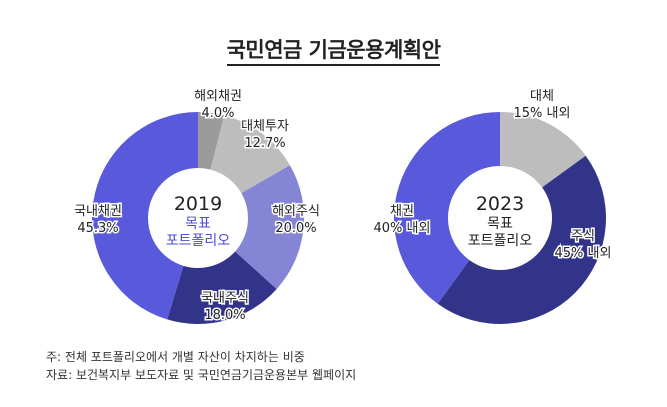 The height and width of the screenshot is (407, 667). I want to click on center-year: 2019, so click(198, 204).